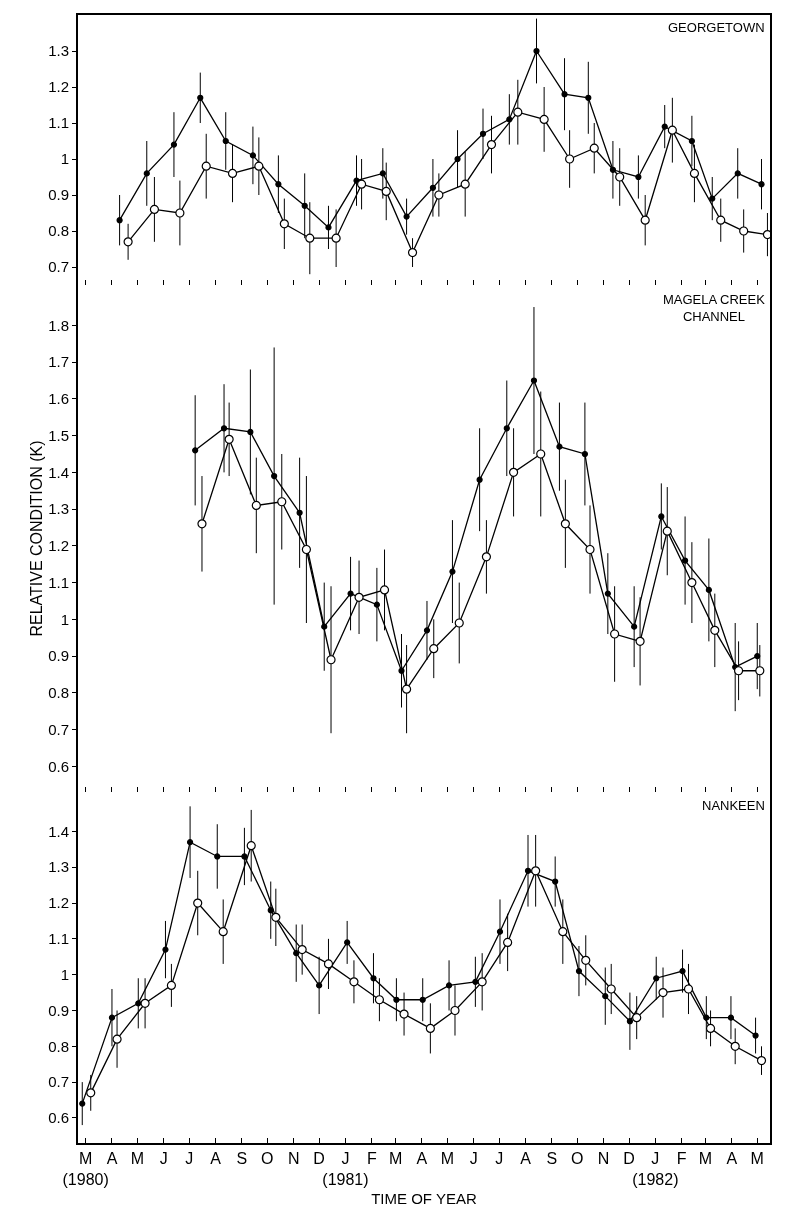 The height and width of the screenshot is (1228, 799). I want to click on text: NANKEEN, so click(733, 805).